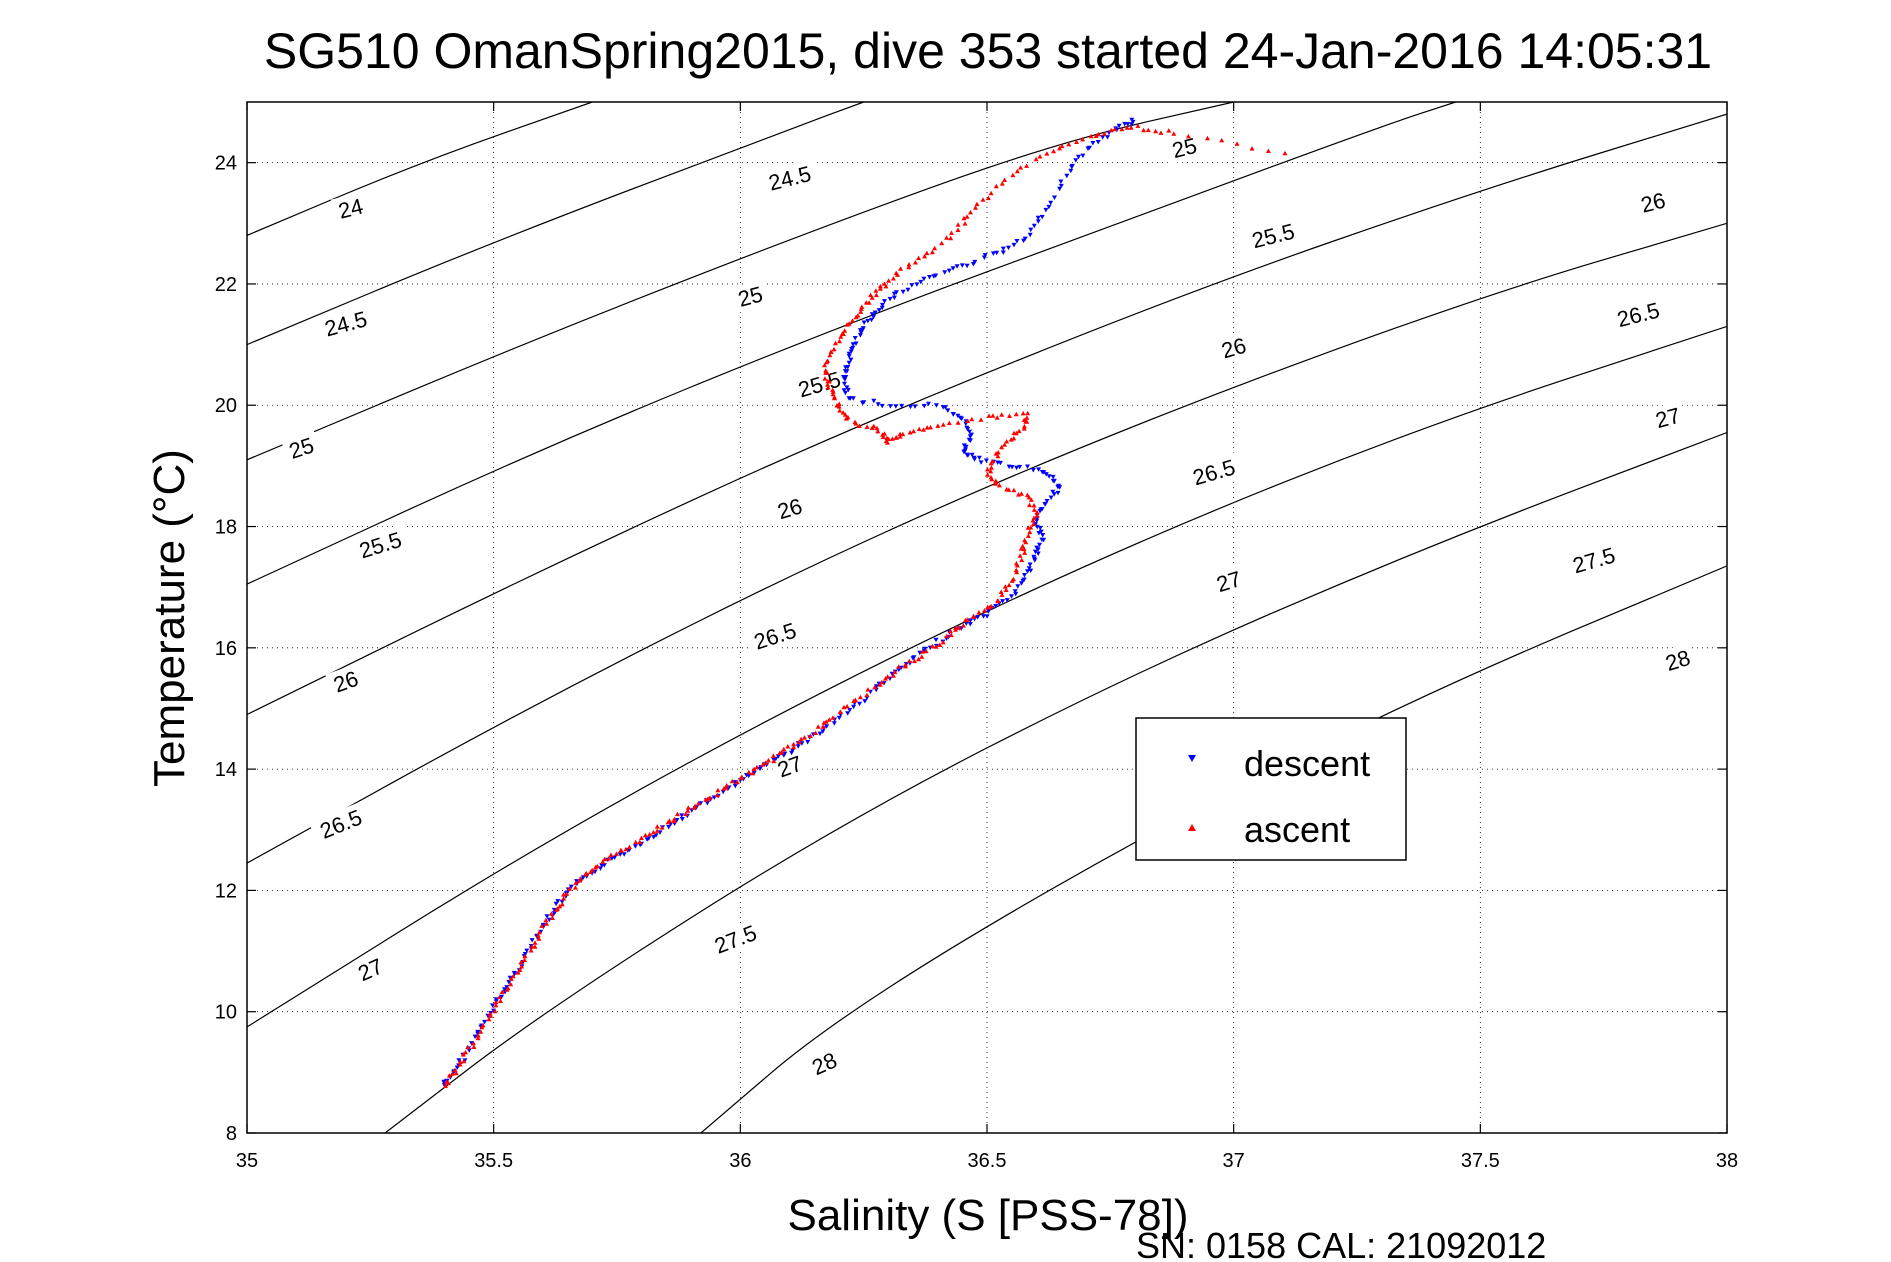 The width and height of the screenshot is (1891, 1262). Describe the element at coordinates (1307, 763) in the screenshot. I see `legend-descent-label: descent` at that location.